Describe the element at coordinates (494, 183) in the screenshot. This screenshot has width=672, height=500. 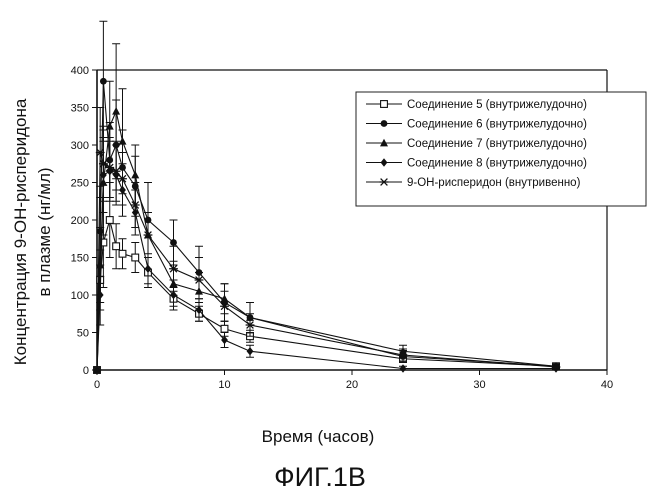
I see `legend-entry-label: 9-ОН-рисперидон (внутривенно)` at that location.